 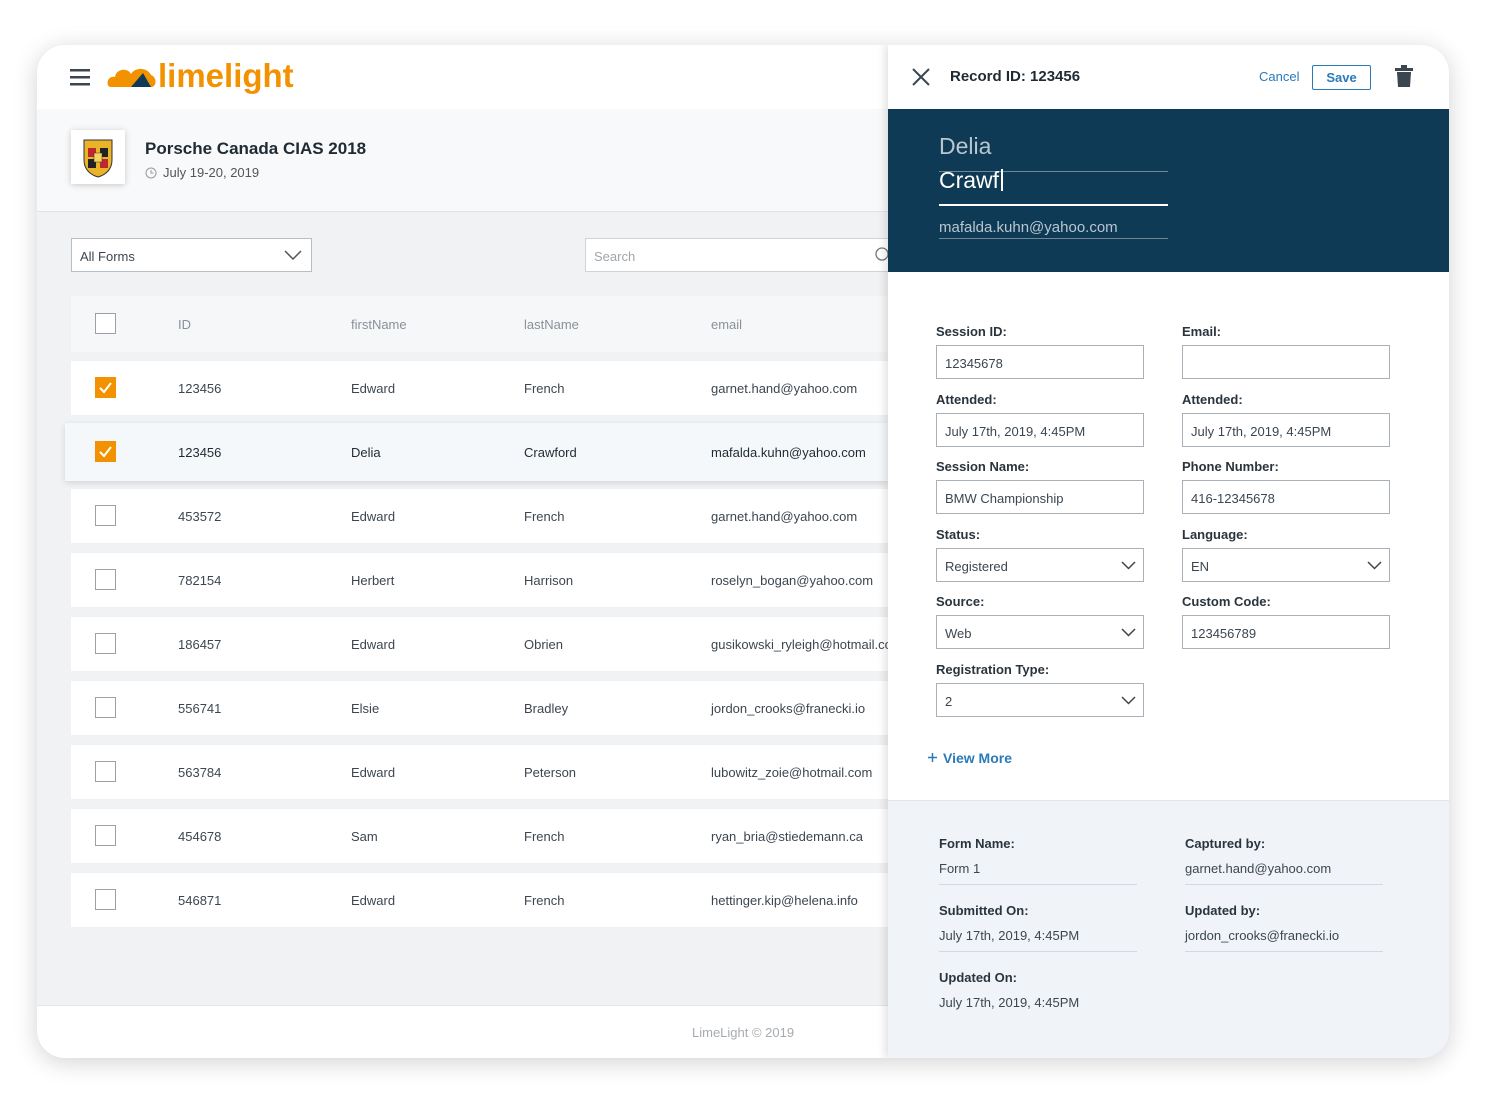 What do you see at coordinates (1040, 632) in the screenshot?
I see `select-input: Web` at bounding box center [1040, 632].